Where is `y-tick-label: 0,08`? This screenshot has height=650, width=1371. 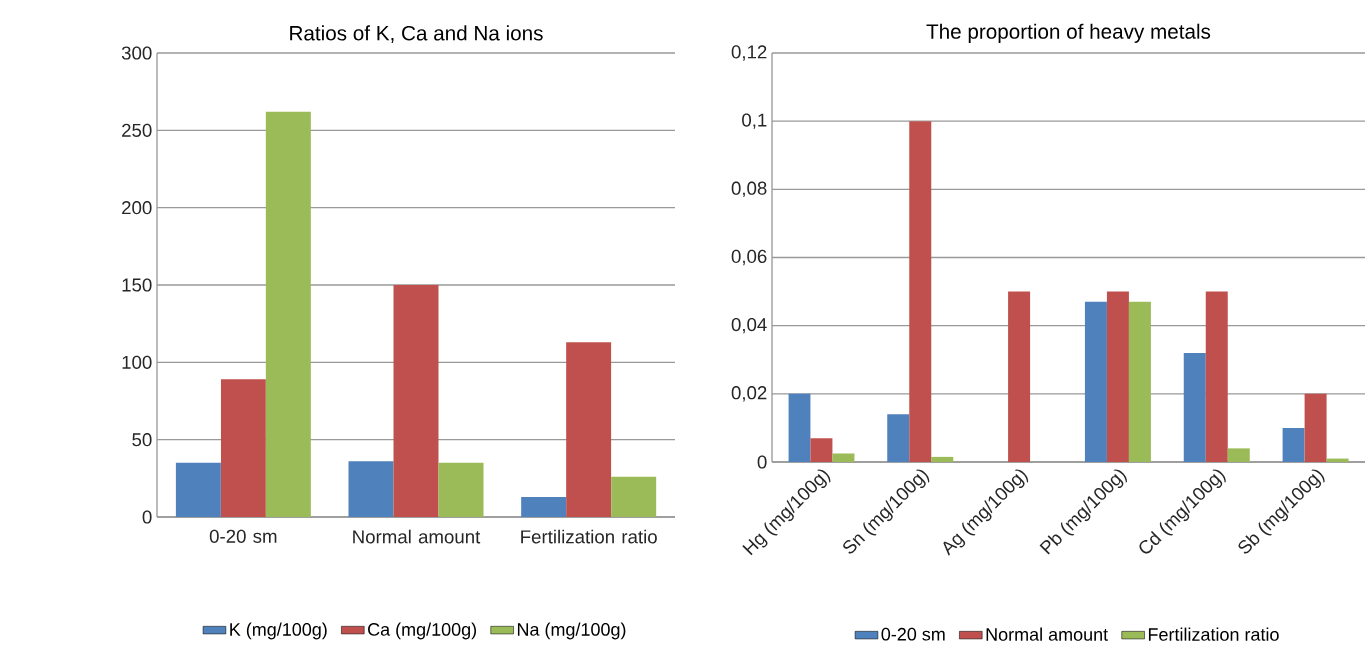
y-tick-label: 0,08 is located at coordinates (749, 189).